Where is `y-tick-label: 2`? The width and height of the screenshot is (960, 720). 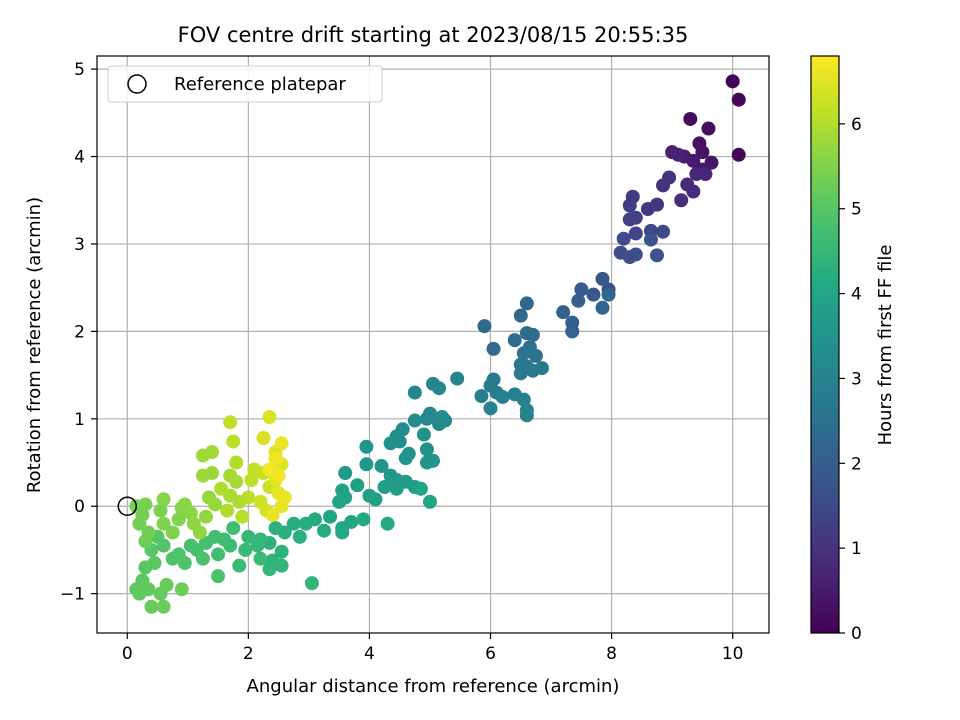 y-tick-label: 2 is located at coordinates (79, 332).